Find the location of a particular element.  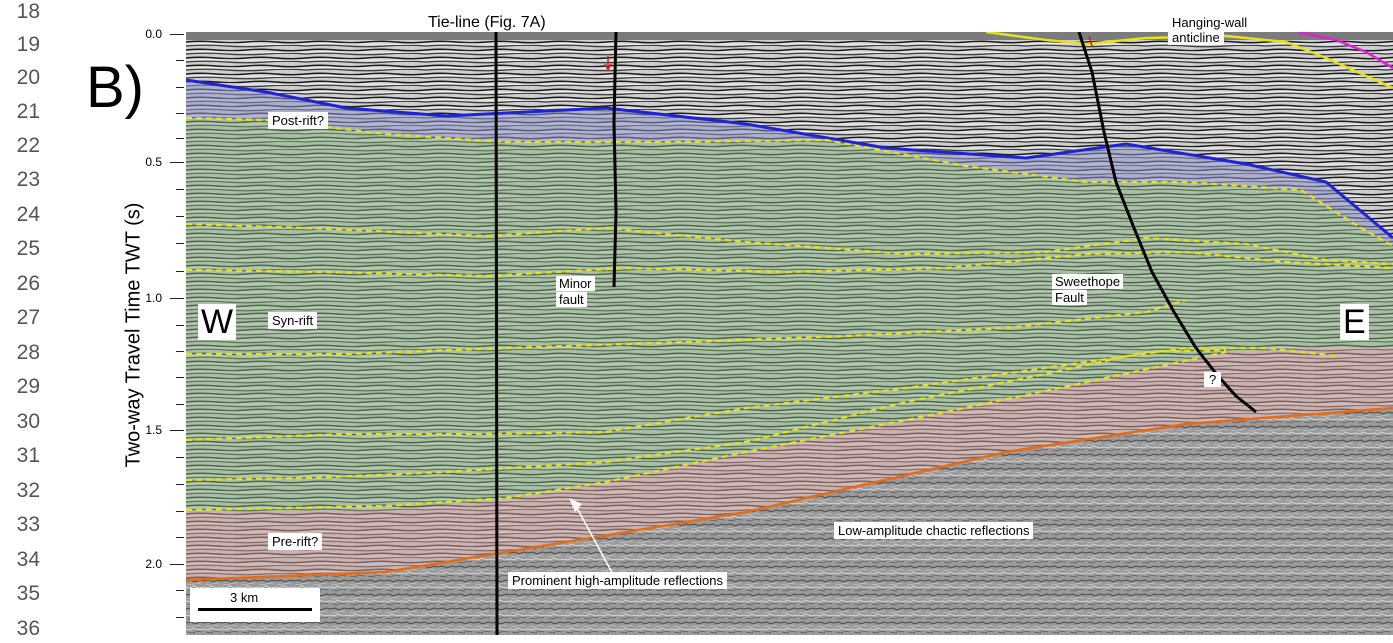

uncertain-fault-label: ? is located at coordinates (1213, 379).